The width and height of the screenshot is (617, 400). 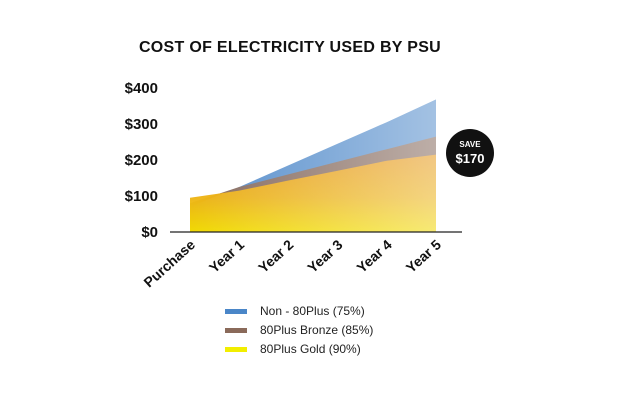 I want to click on y-tick-label: $400, so click(x=141, y=88).